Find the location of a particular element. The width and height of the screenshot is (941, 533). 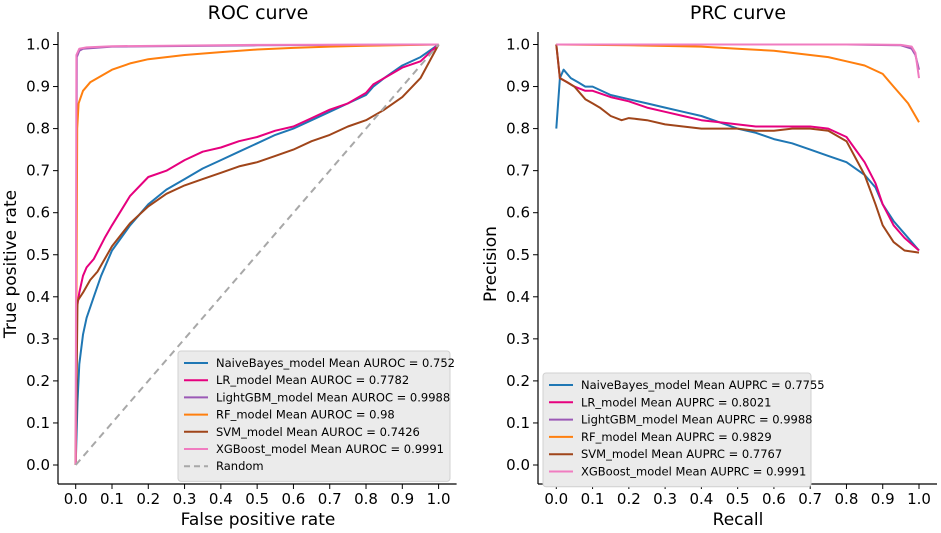

roc-legend-label: SVM_model Mean AUROC = 0.7426 is located at coordinates (318, 432).